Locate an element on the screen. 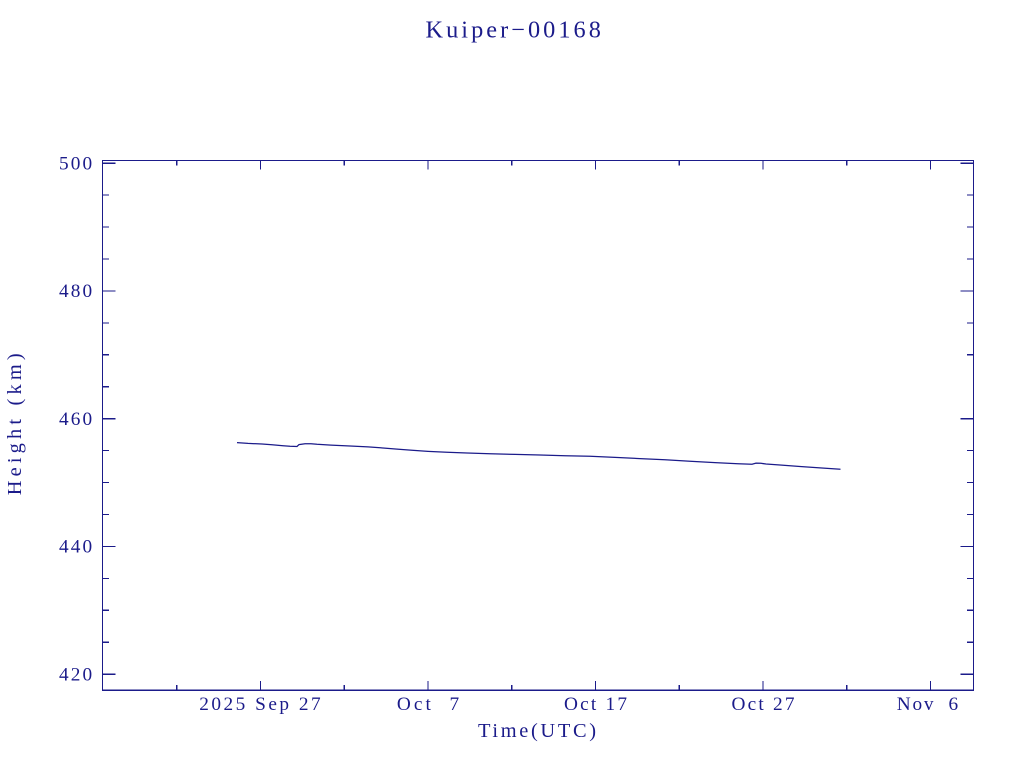 The width and height of the screenshot is (1024, 768). svg-text: 460 is located at coordinates (75, 419).